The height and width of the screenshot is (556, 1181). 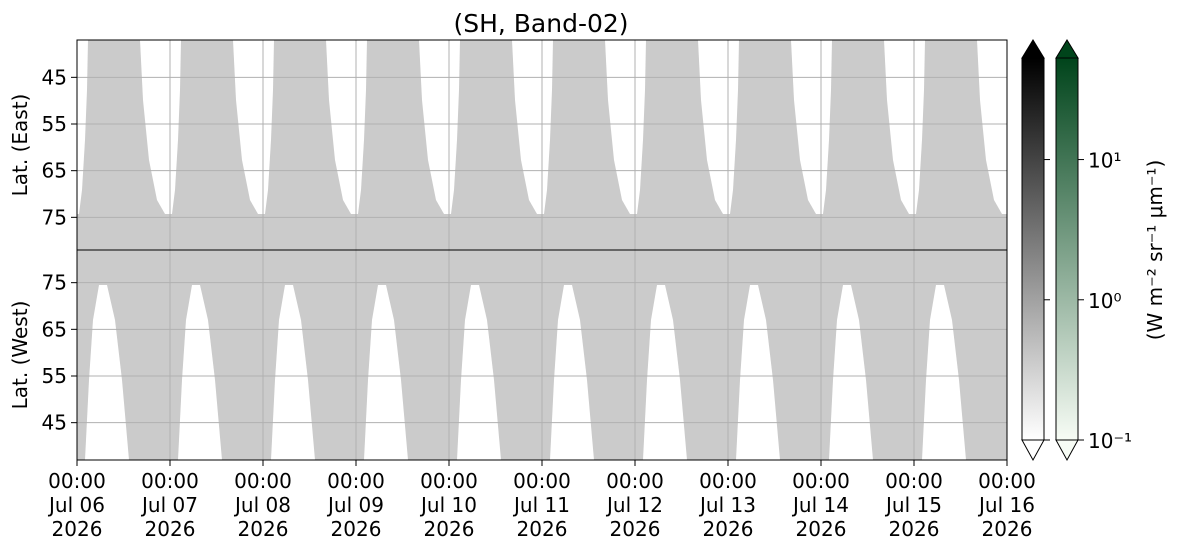 What do you see at coordinates (540, 23) in the screenshot?
I see `chart-title: (SH, Band-02)` at bounding box center [540, 23].